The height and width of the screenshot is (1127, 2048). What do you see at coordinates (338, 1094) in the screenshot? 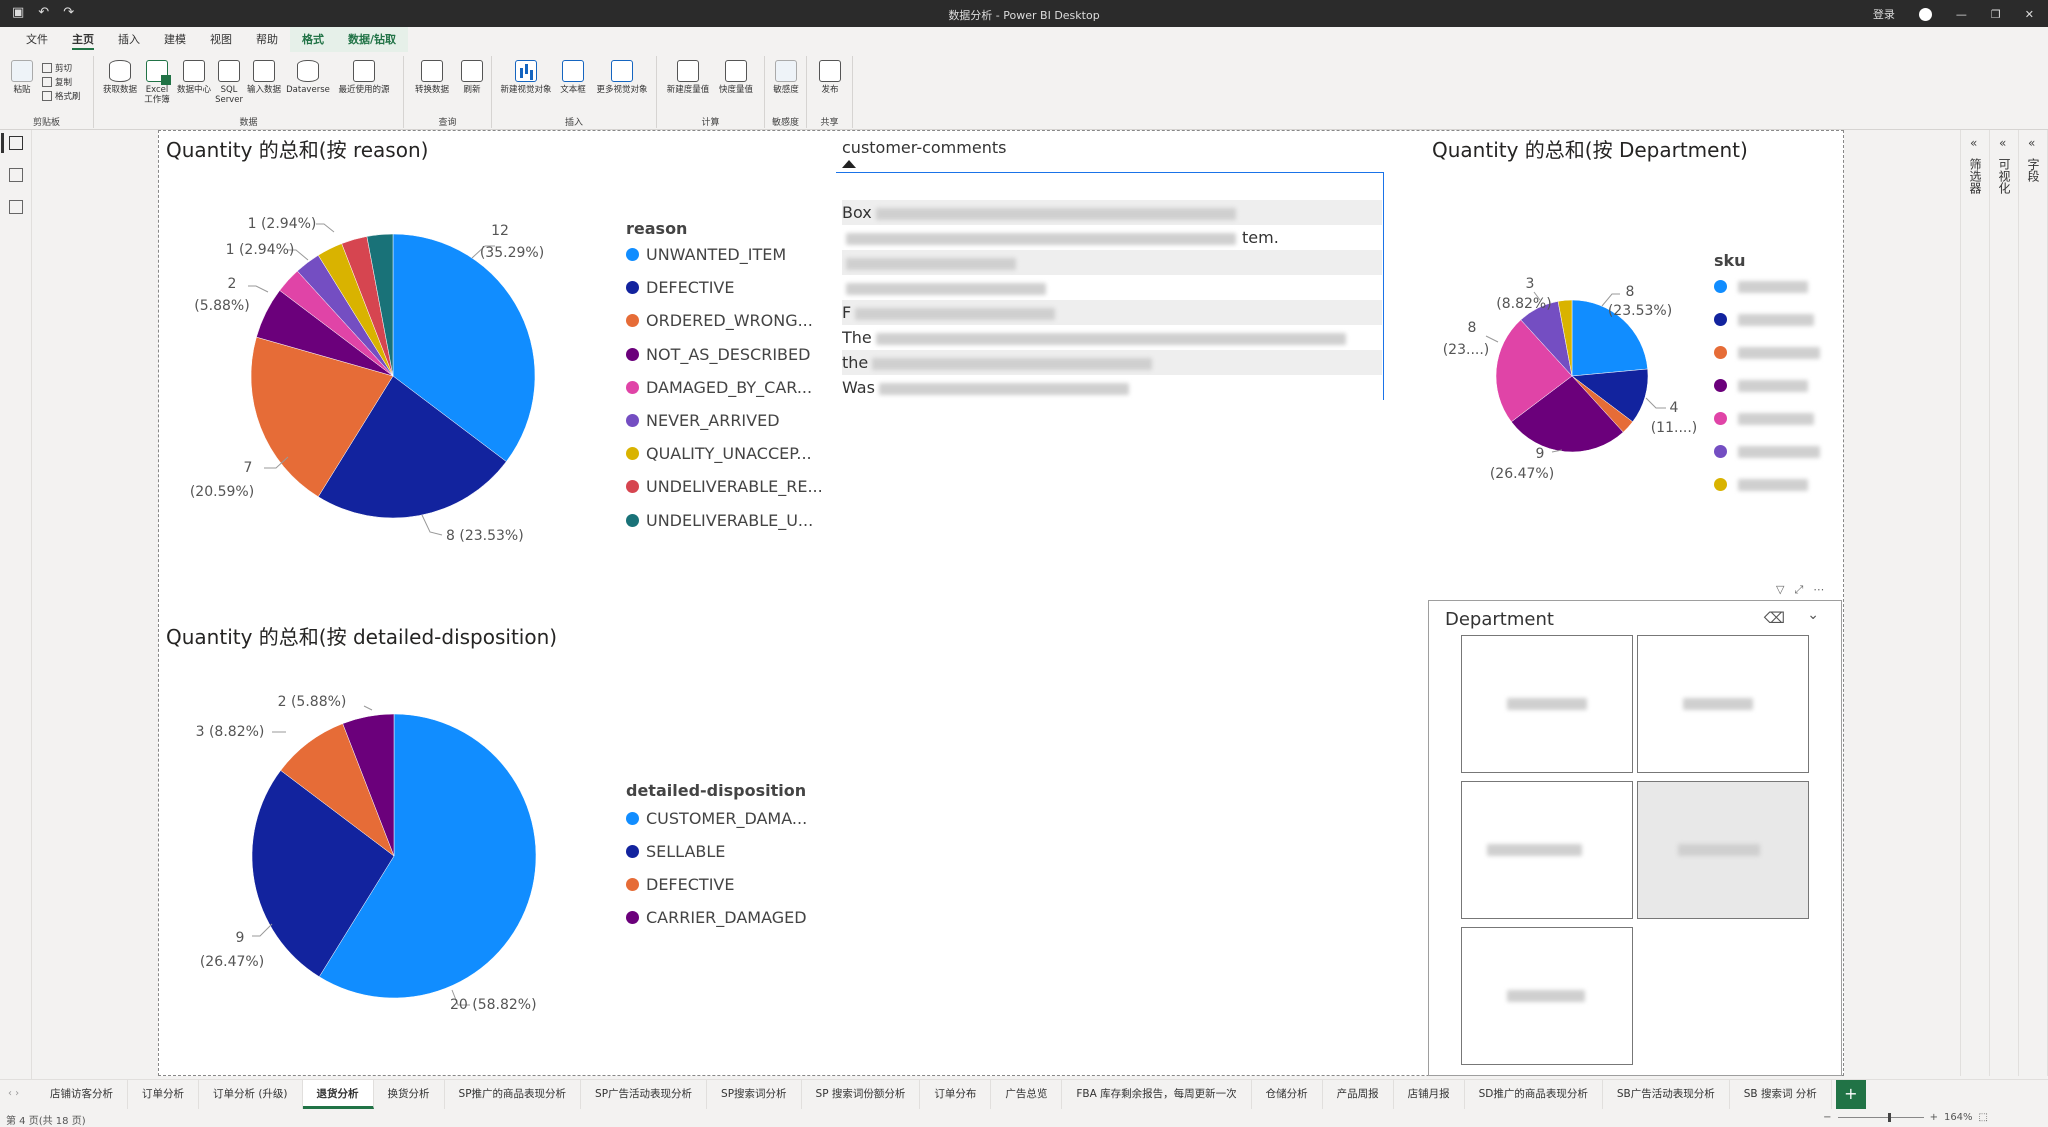
I see `page-tab: 退货分析` at bounding box center [338, 1094].